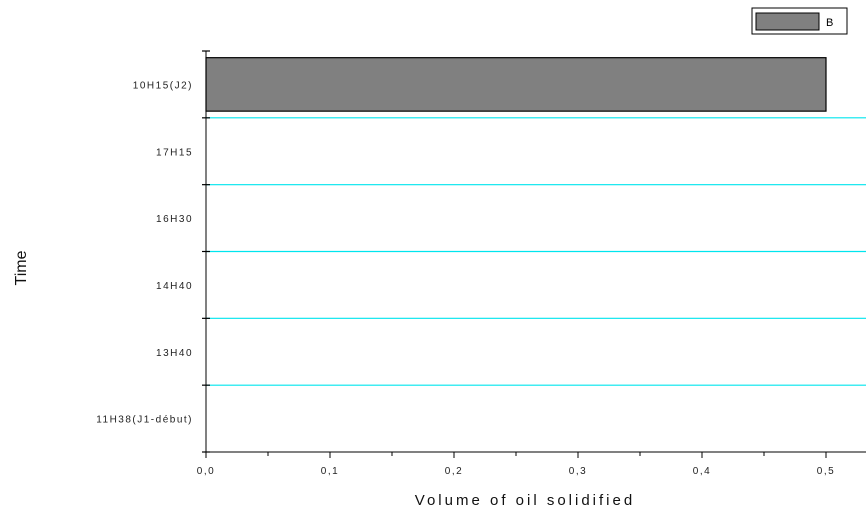 This screenshot has height=517, width=866. Describe the element at coordinates (174, 219) in the screenshot. I see `y-tick-label: 16H30` at that location.